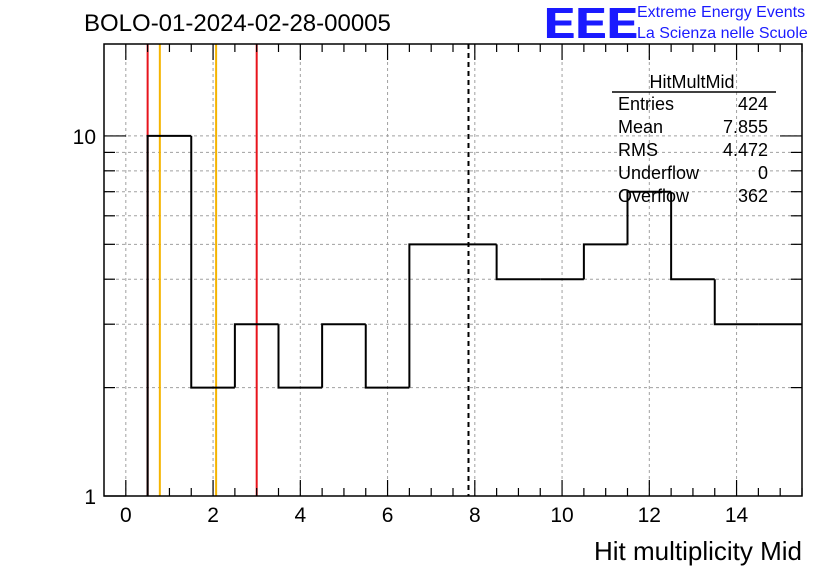 Image resolution: width=836 pixels, height=572 pixels. I want to click on stats-value-underflow: 0, so click(763, 173).